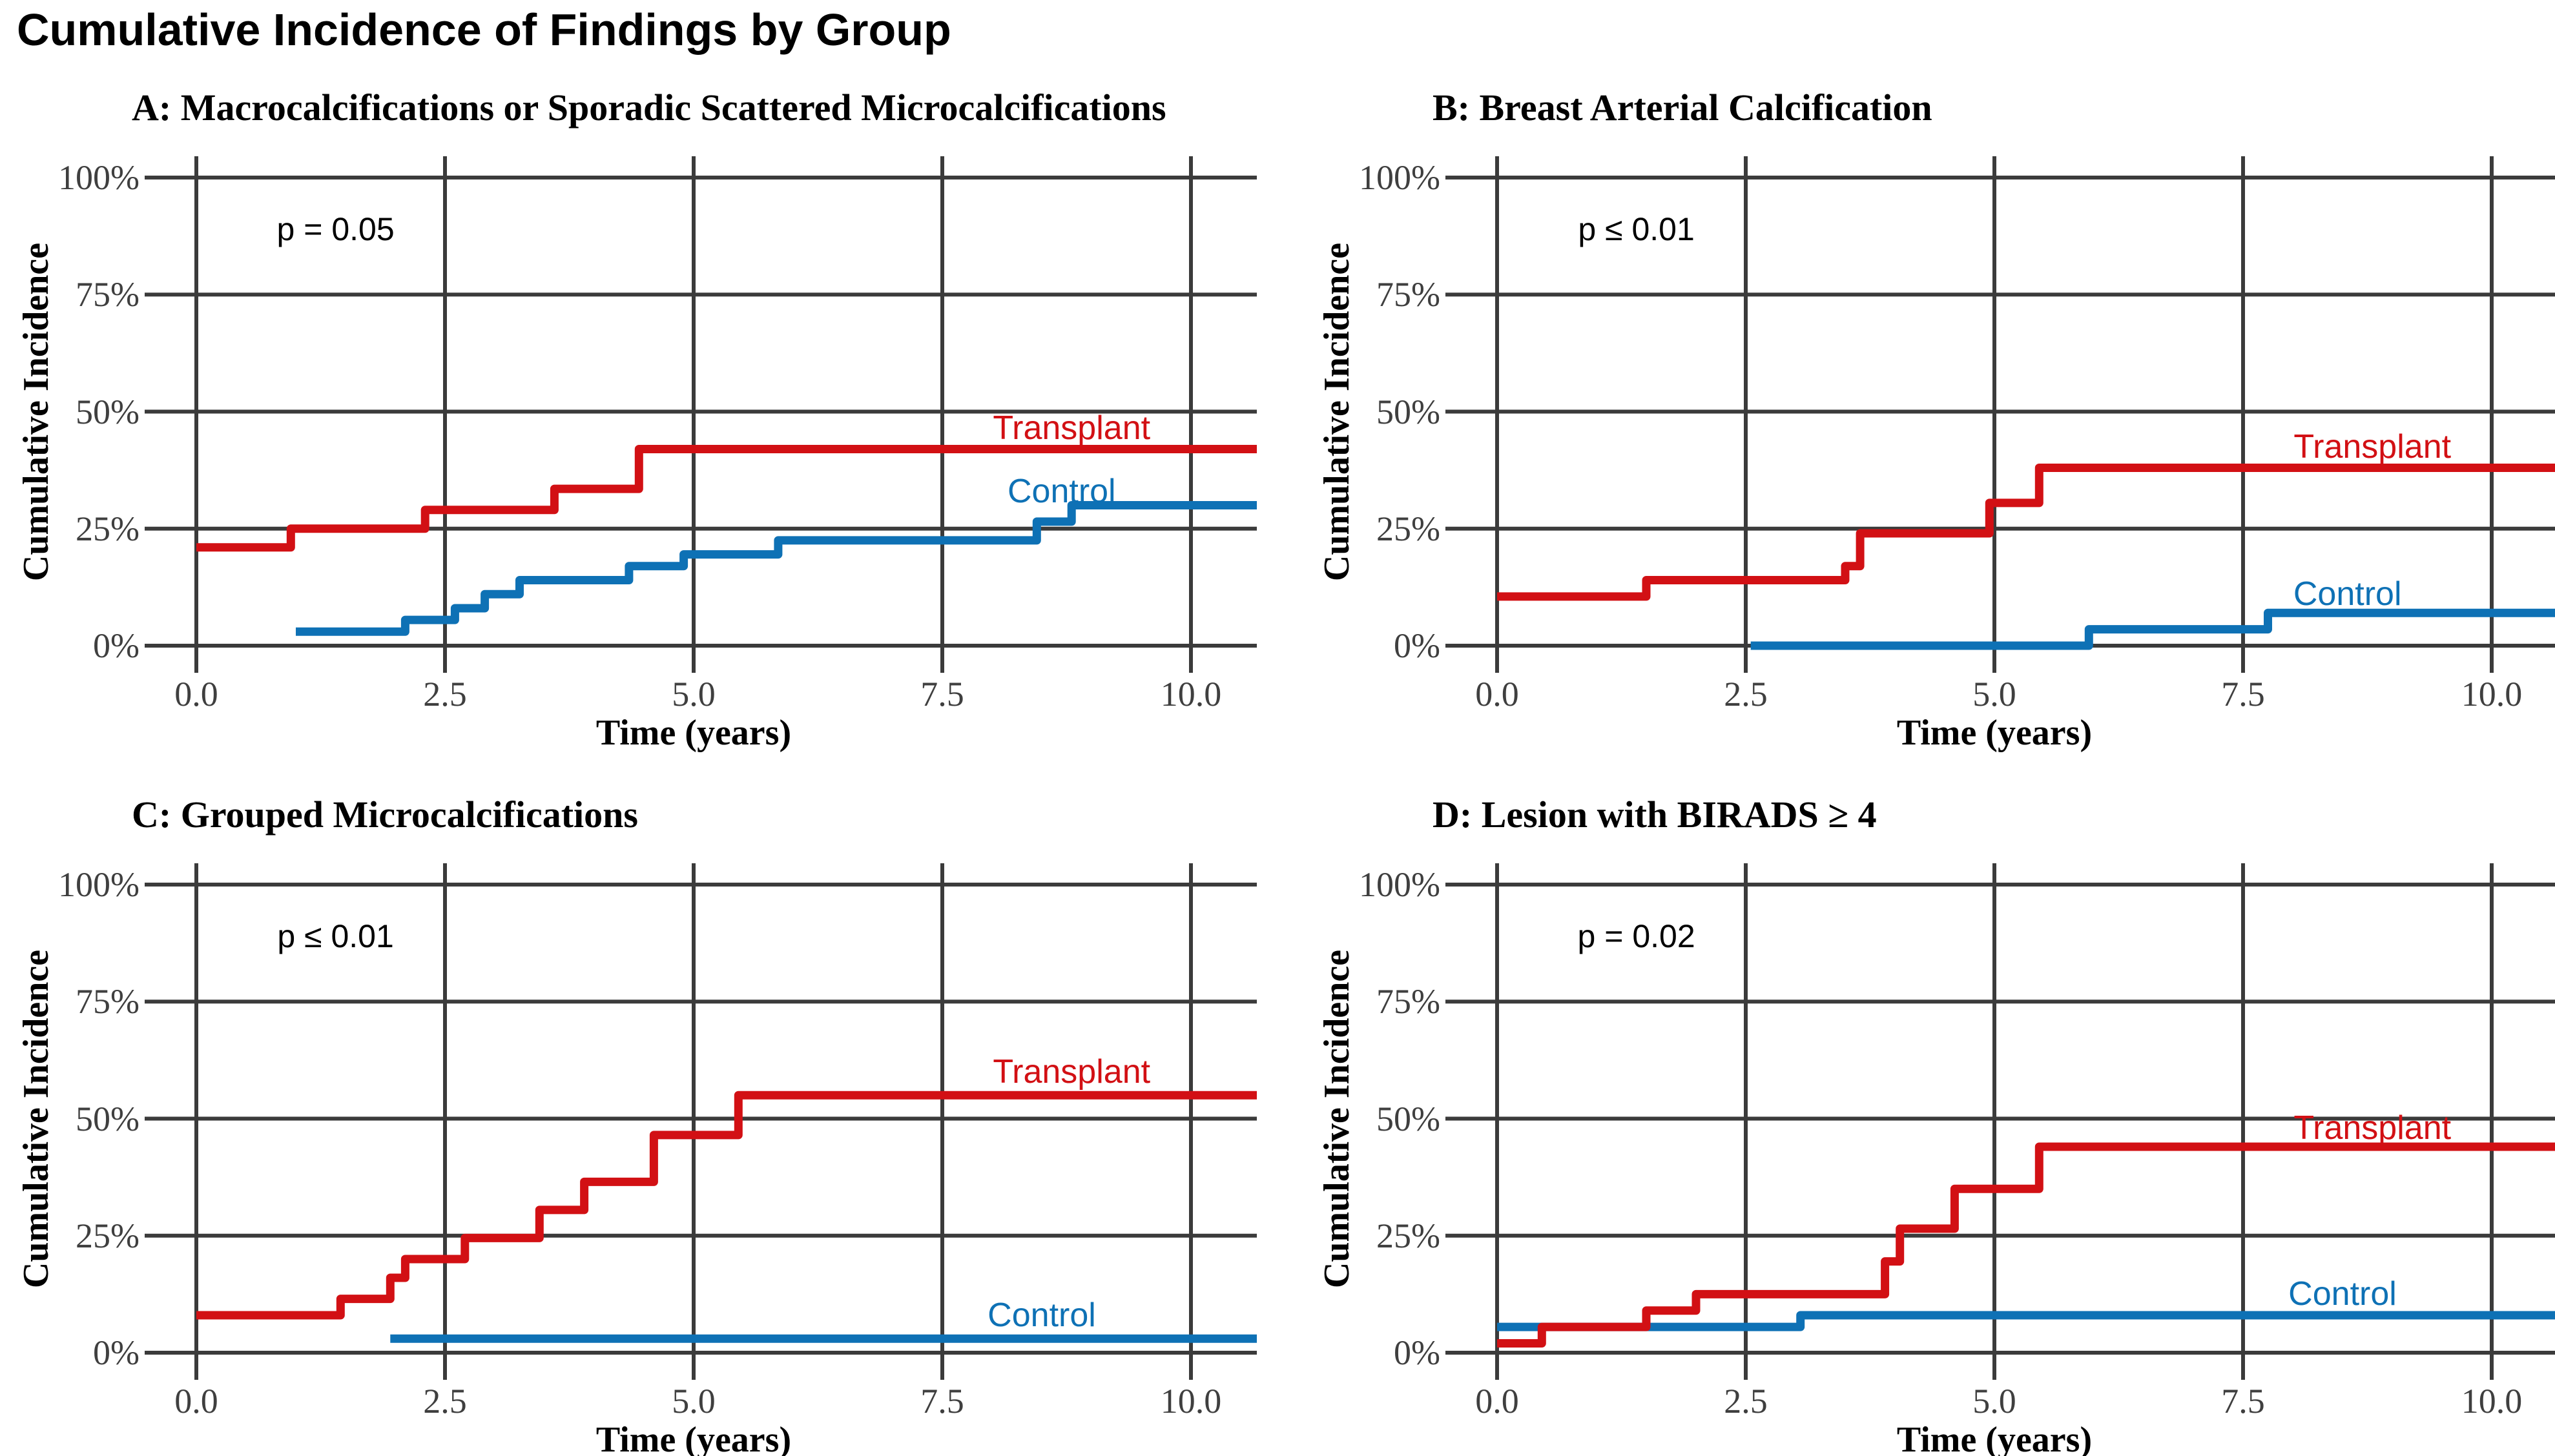  I want to click on p-value-annotation: p = 0.02, so click(1636, 936).